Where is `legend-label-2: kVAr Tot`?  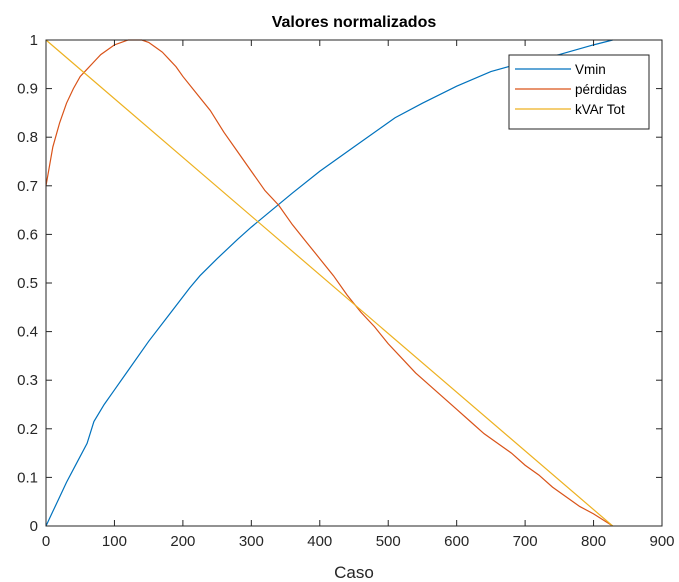
legend-label-2: kVAr Tot is located at coordinates (600, 109).